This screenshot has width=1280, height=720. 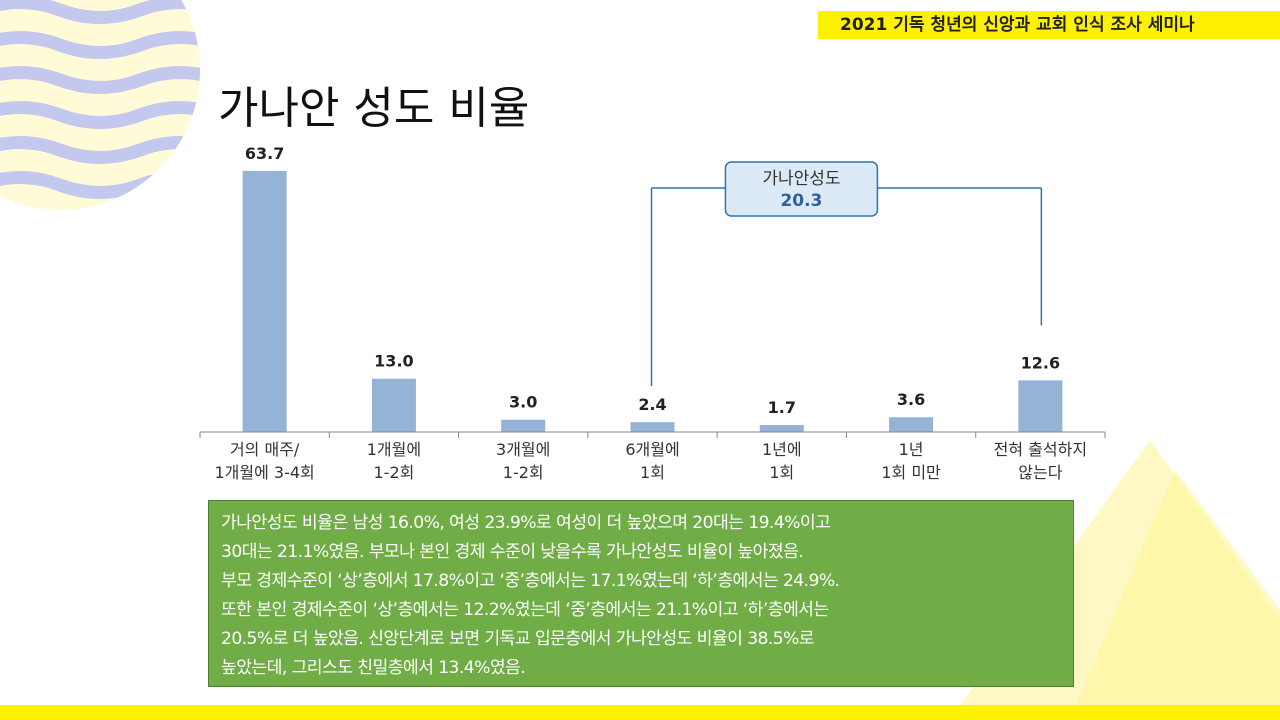 What do you see at coordinates (652, 404) in the screenshot?
I see `bar-value-label: 2.4` at bounding box center [652, 404].